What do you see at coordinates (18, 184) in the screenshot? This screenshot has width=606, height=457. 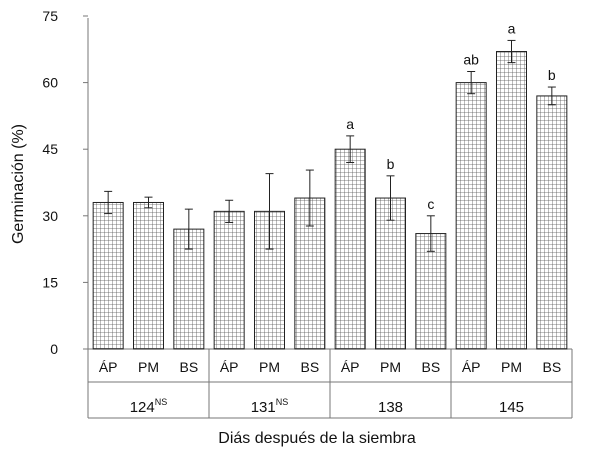 I see `y-axis-title: Germinación (%)` at bounding box center [18, 184].